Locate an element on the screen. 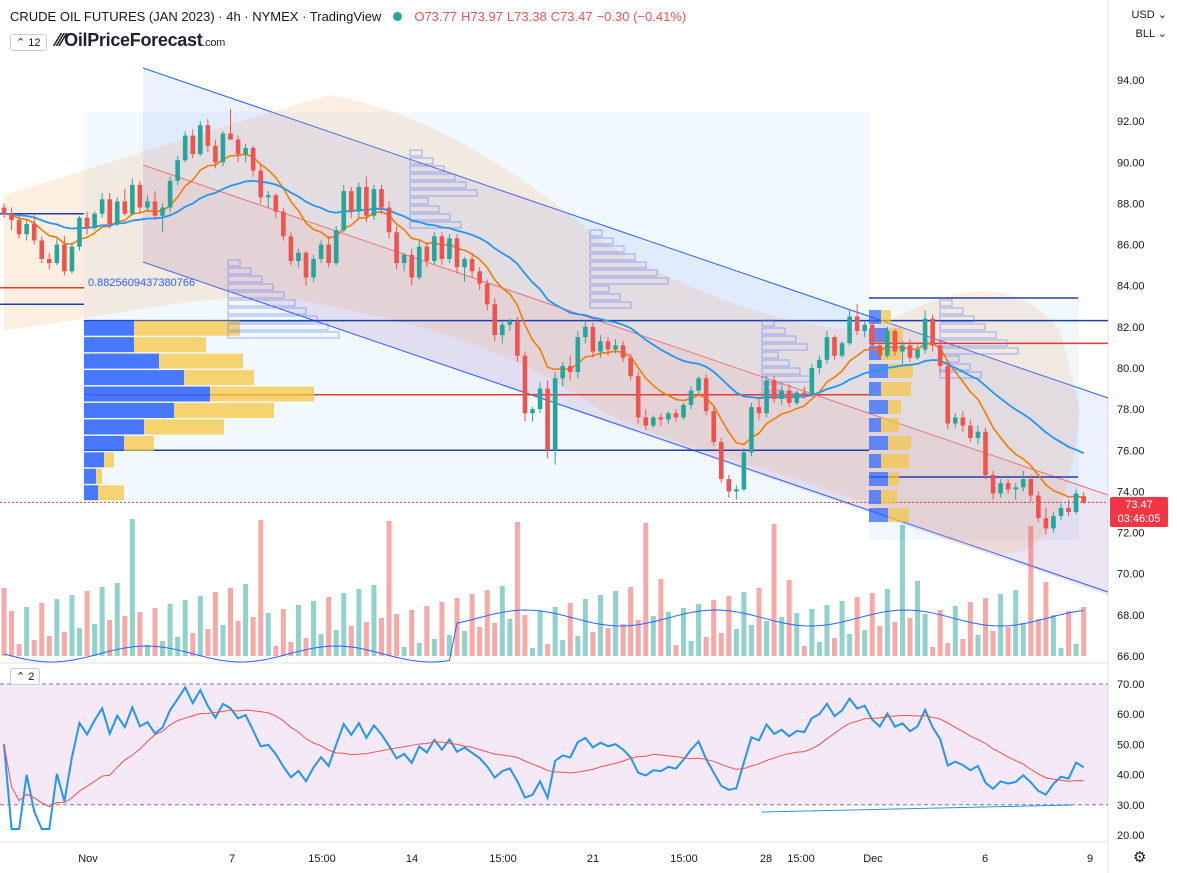 The image size is (1177, 873). last-price: 73.47 is located at coordinates (1139, 505).